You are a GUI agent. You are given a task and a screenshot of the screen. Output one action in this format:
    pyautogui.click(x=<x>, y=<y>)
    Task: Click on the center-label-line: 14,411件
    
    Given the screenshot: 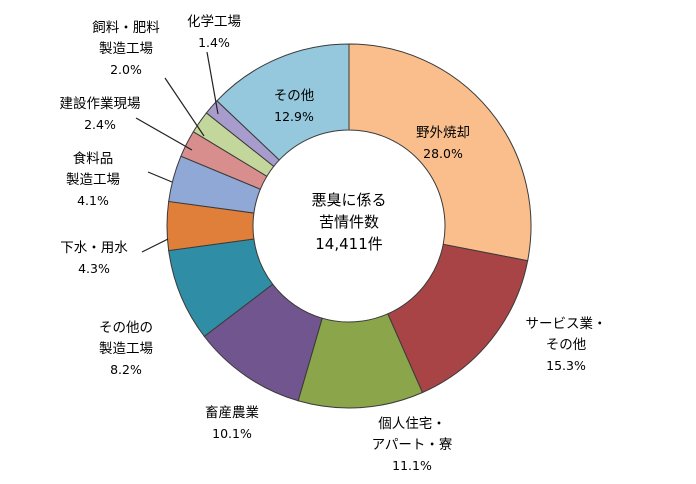 What is the action you would take?
    pyautogui.click(x=349, y=244)
    